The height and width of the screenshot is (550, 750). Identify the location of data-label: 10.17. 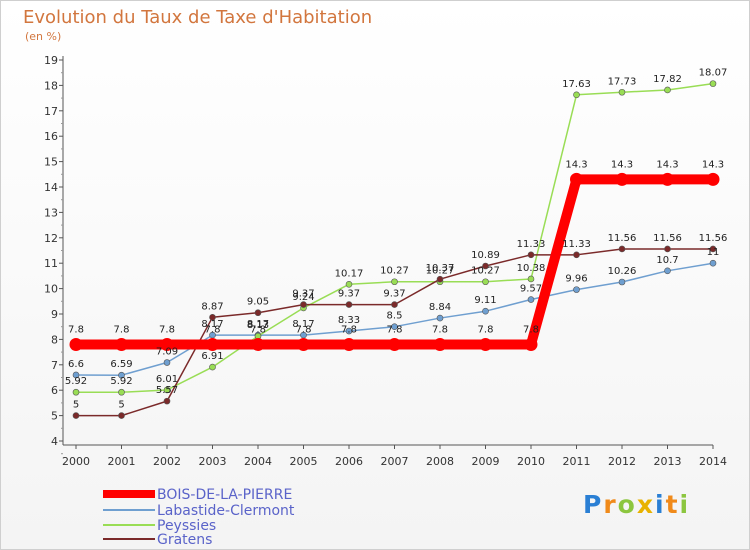
(349, 273).